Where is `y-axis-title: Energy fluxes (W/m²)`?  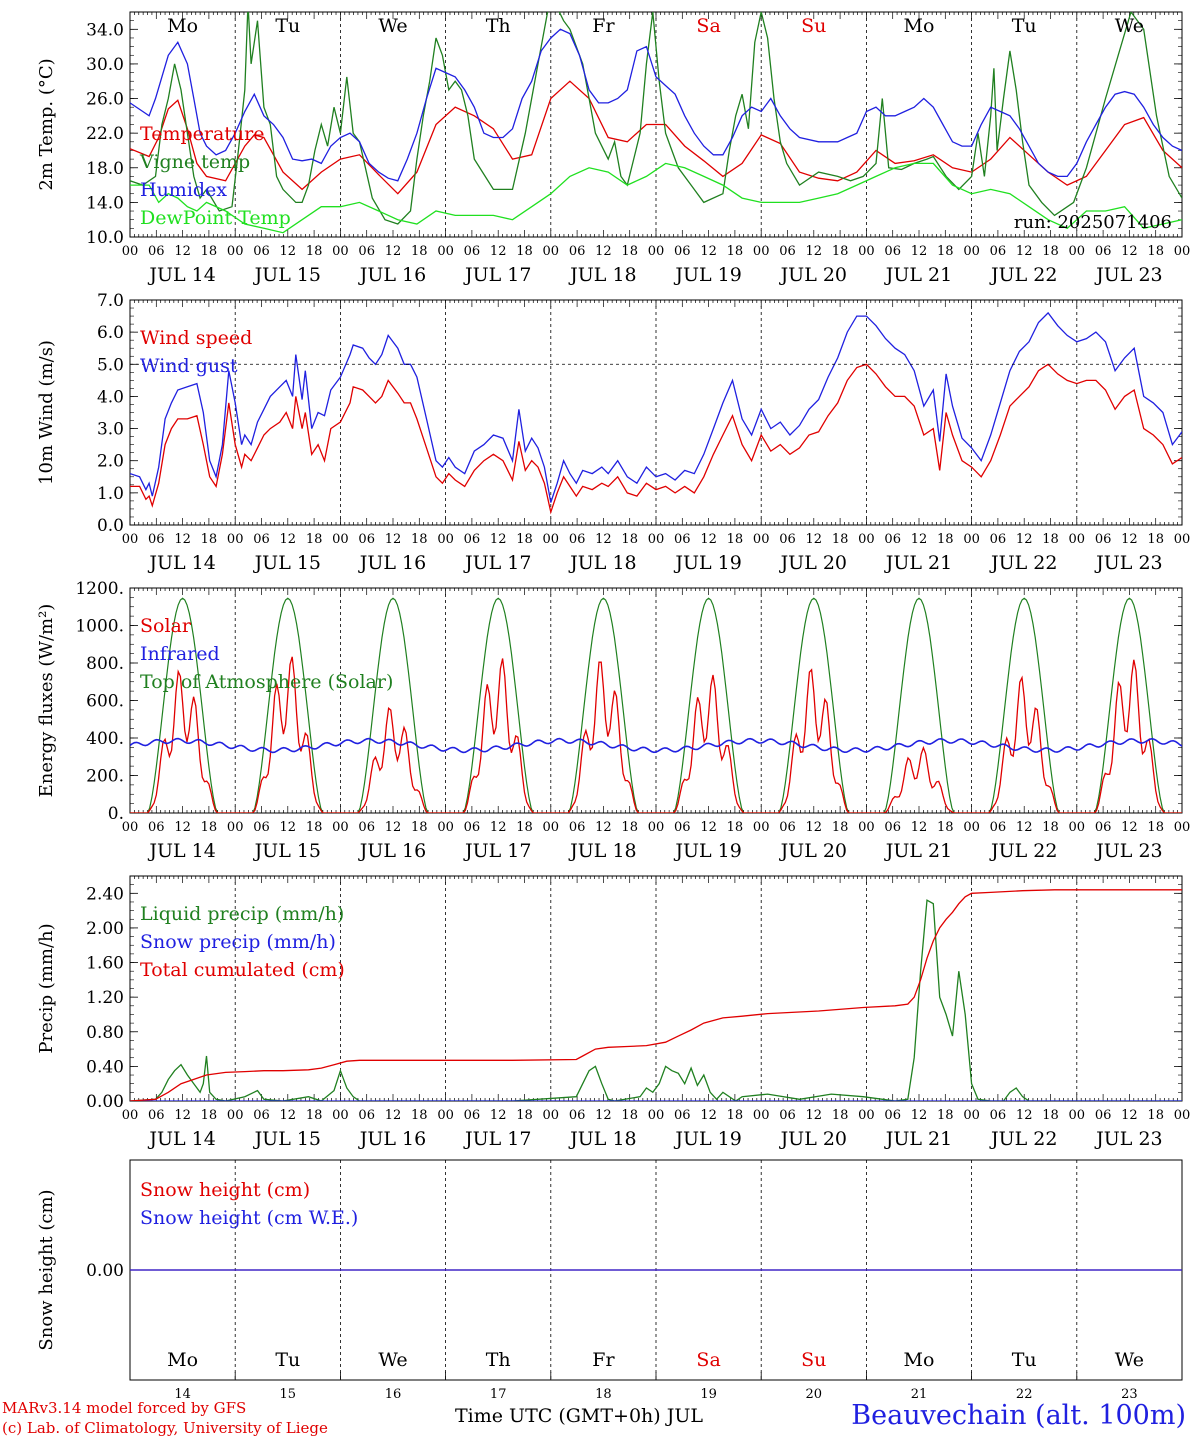 y-axis-title: Energy fluxes (W/m²) is located at coordinates (46, 701).